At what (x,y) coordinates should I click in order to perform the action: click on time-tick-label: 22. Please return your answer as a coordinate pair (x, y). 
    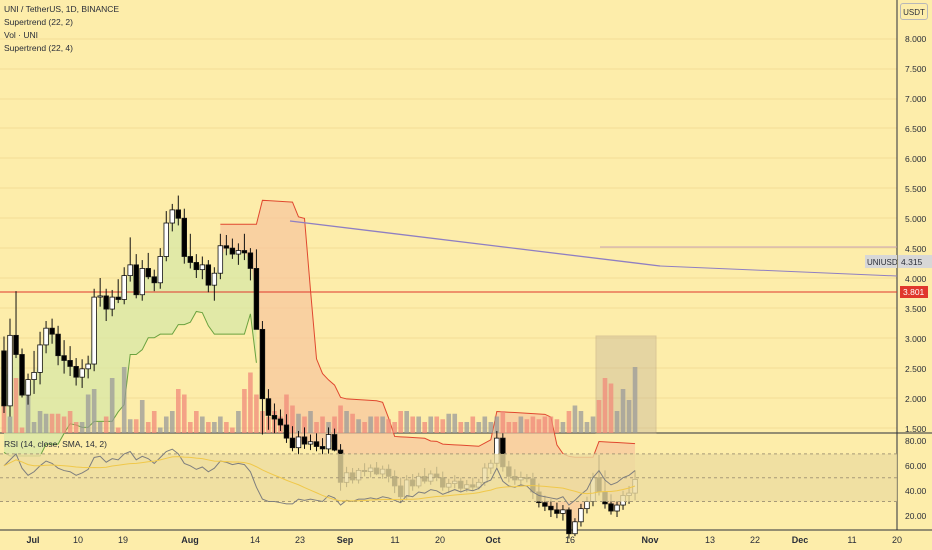
    Looking at the image, I should click on (755, 540).